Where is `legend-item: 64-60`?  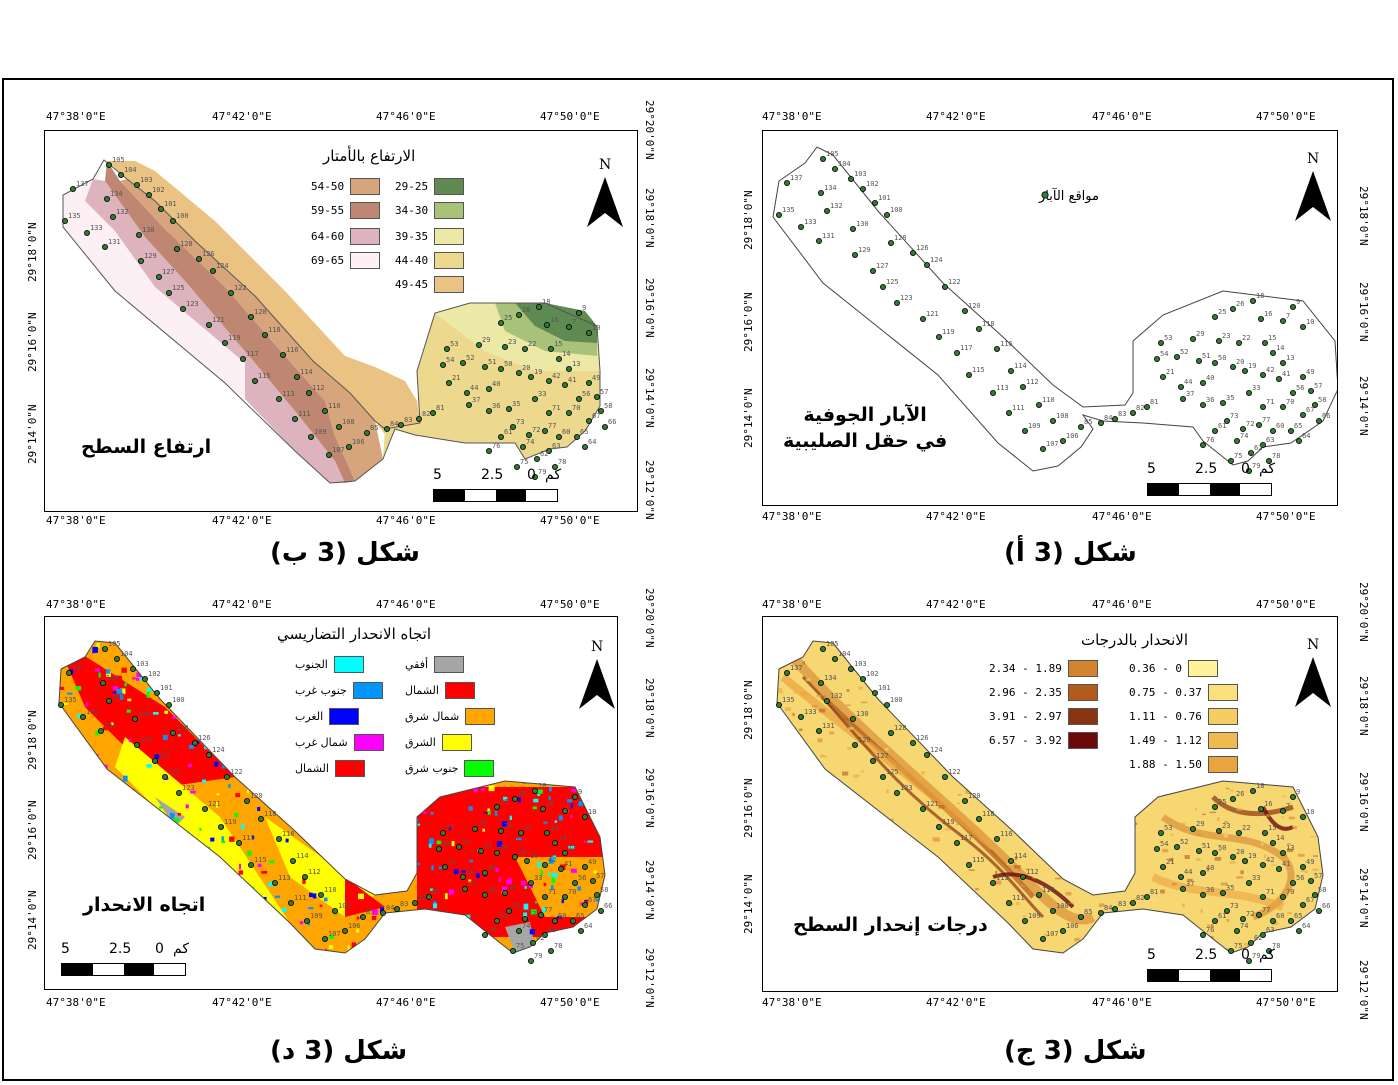
legend-item: 64-60 is located at coordinates (346, 236).